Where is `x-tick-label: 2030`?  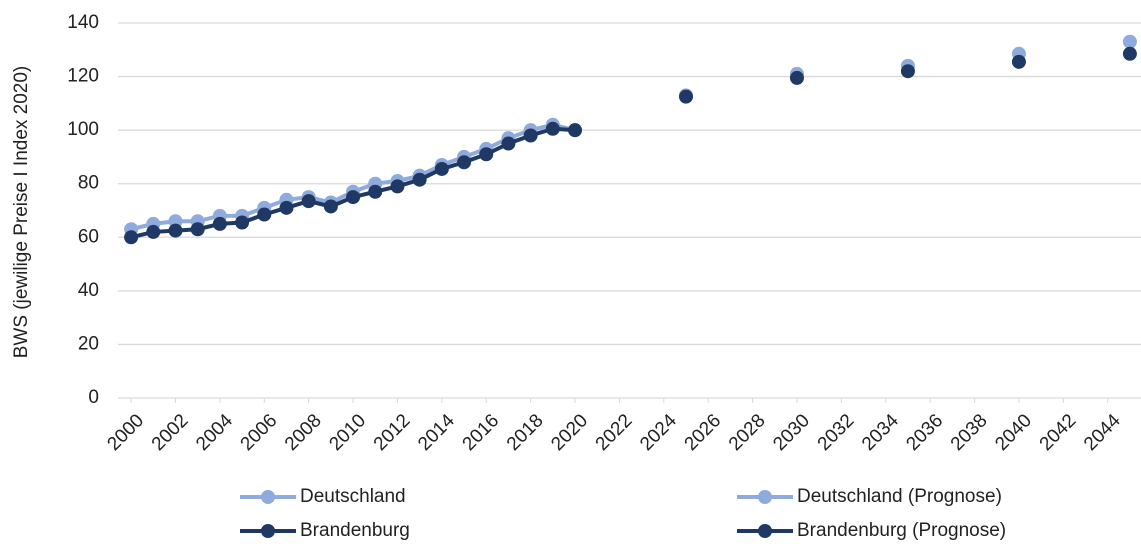 x-tick-label: 2030 is located at coordinates (791, 432).